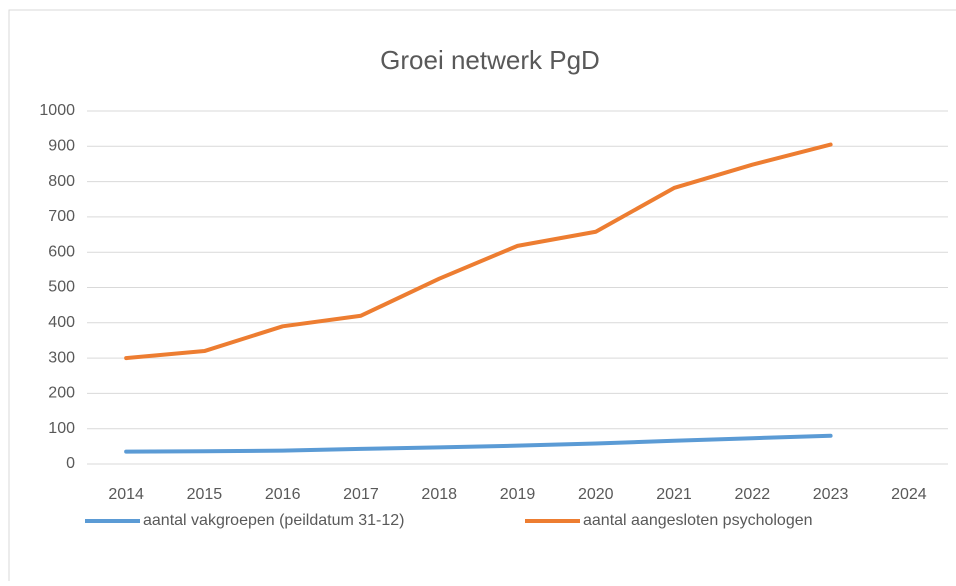 The width and height of the screenshot is (956, 586). What do you see at coordinates (478, 443) in the screenshot?
I see `series-line` at bounding box center [478, 443].